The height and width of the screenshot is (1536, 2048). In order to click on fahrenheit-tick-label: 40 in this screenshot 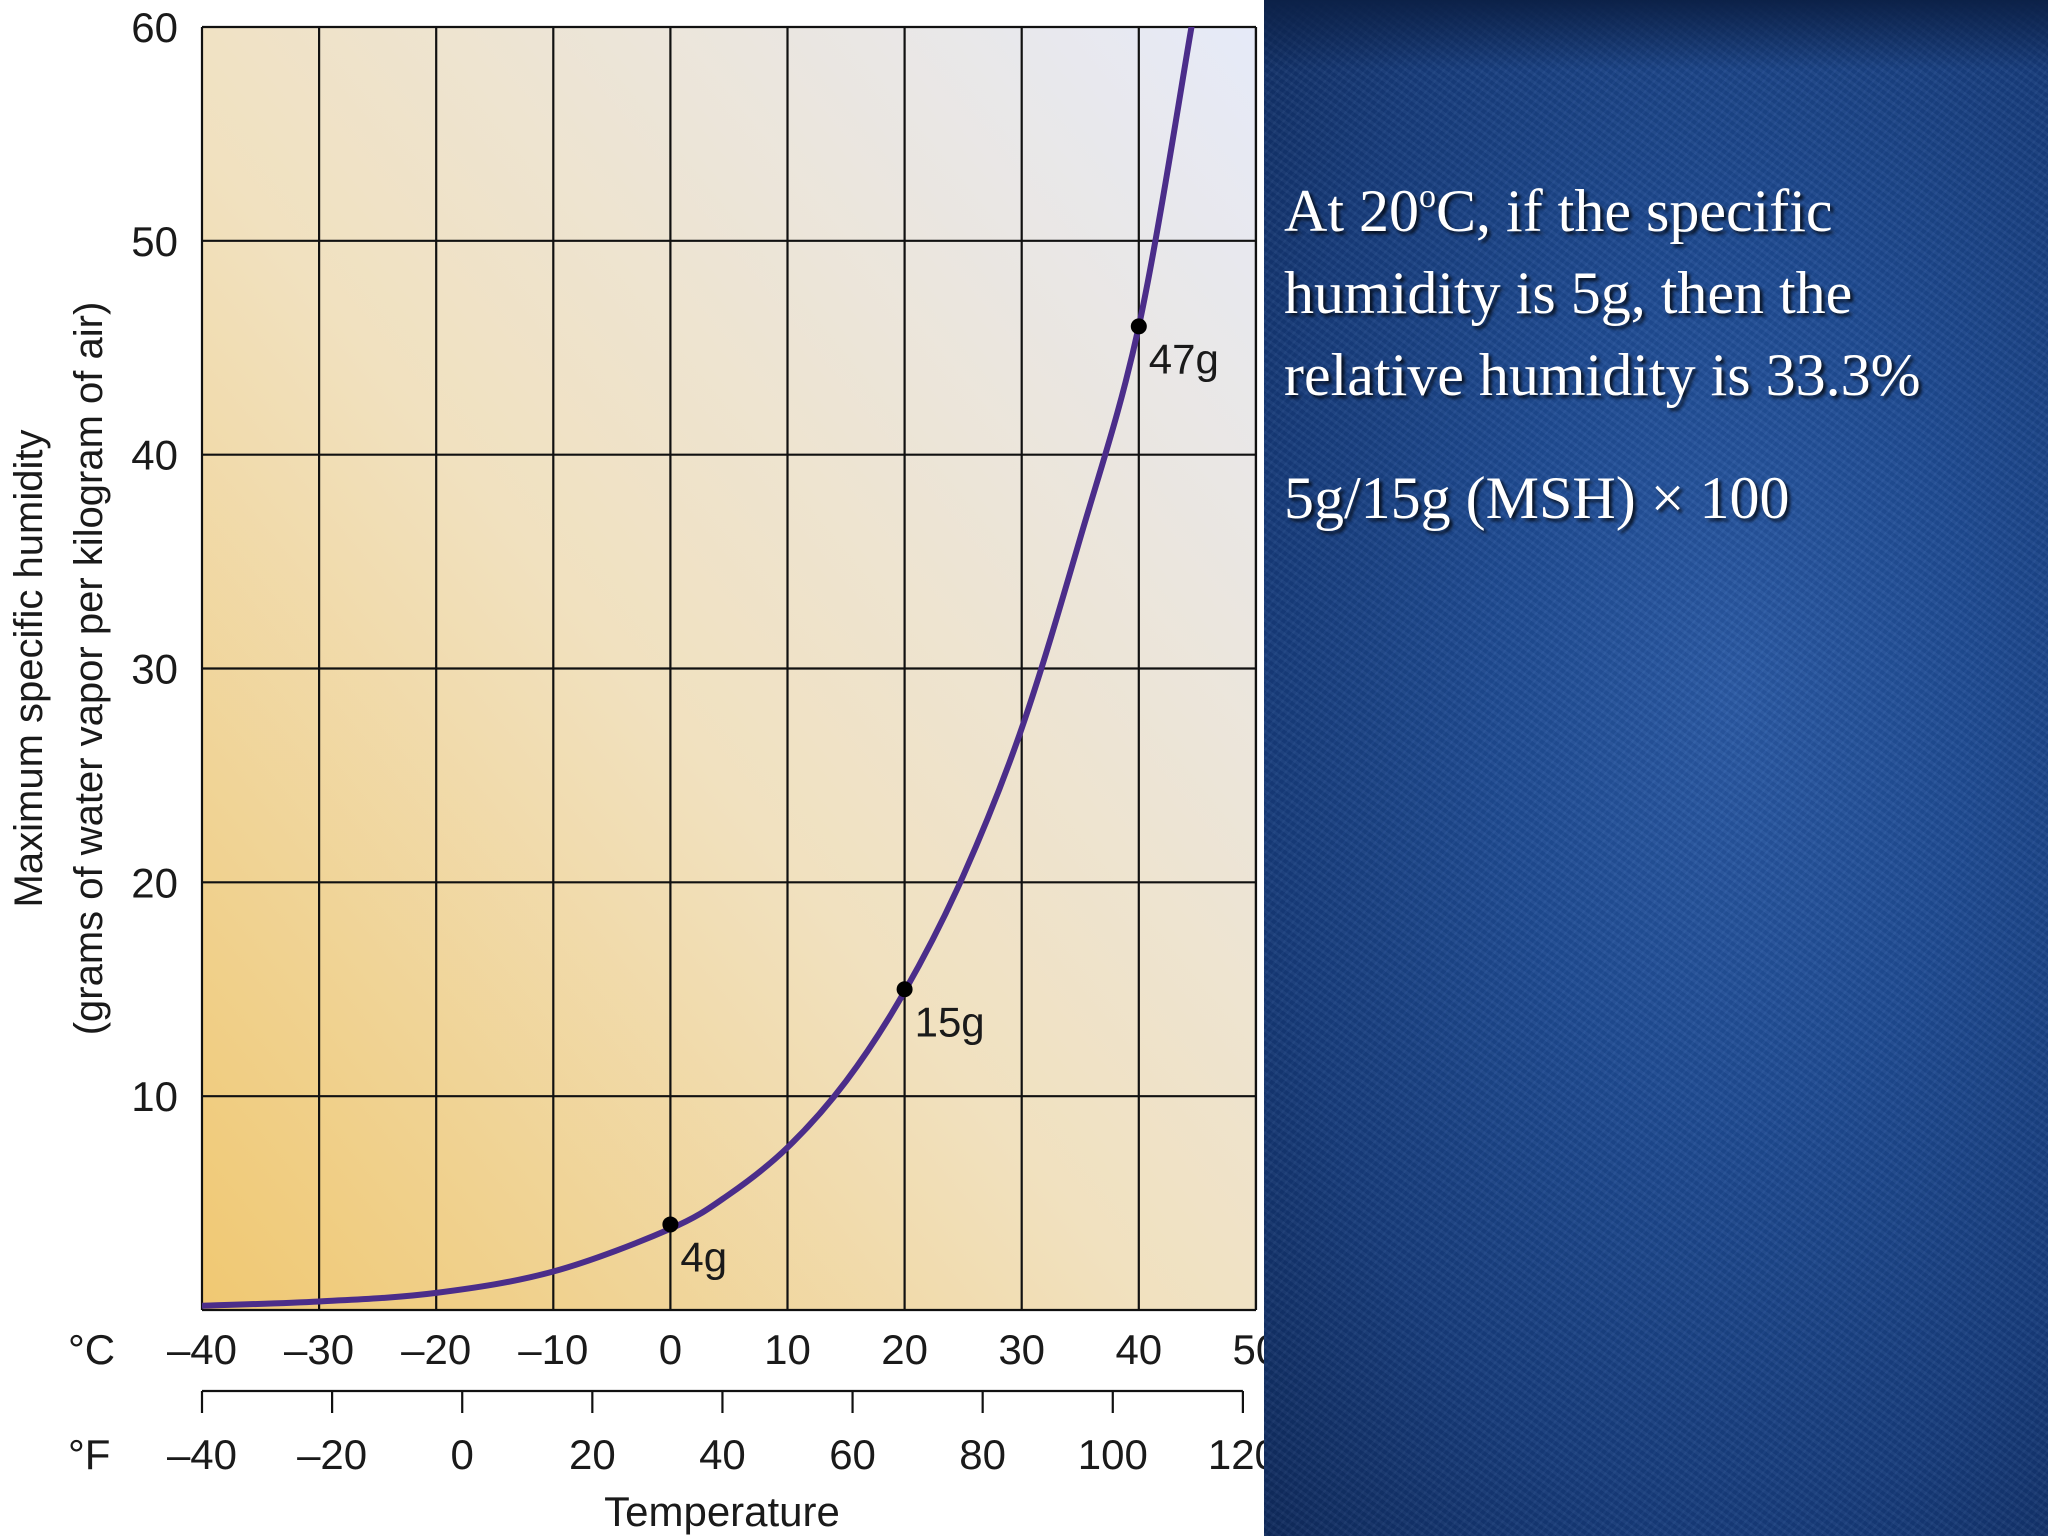, I will do `click(722, 1454)`.